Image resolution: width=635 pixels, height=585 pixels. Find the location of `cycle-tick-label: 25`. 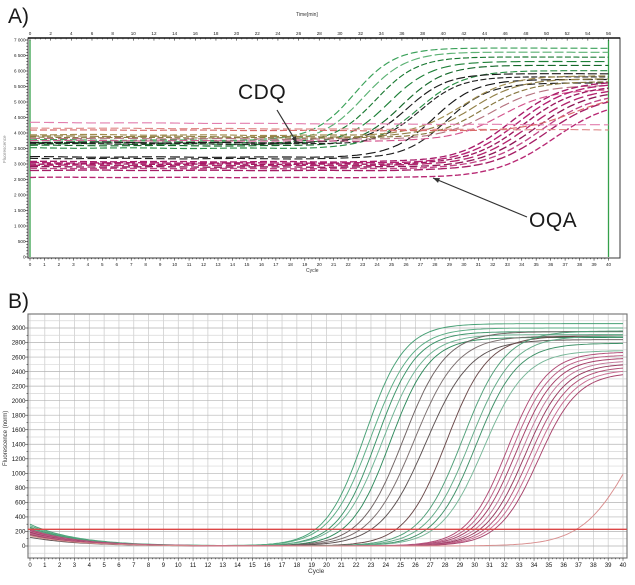

cycle-tick-label: 25 is located at coordinates (392, 264).